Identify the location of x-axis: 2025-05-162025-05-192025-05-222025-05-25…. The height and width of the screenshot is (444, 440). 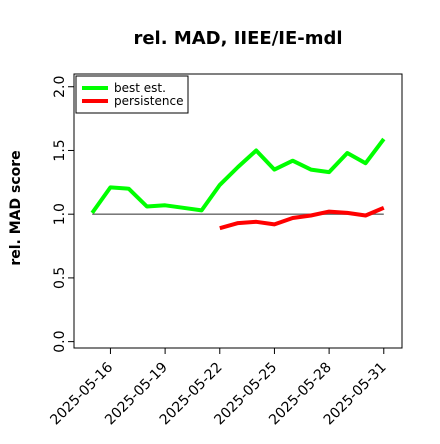
(218, 388).